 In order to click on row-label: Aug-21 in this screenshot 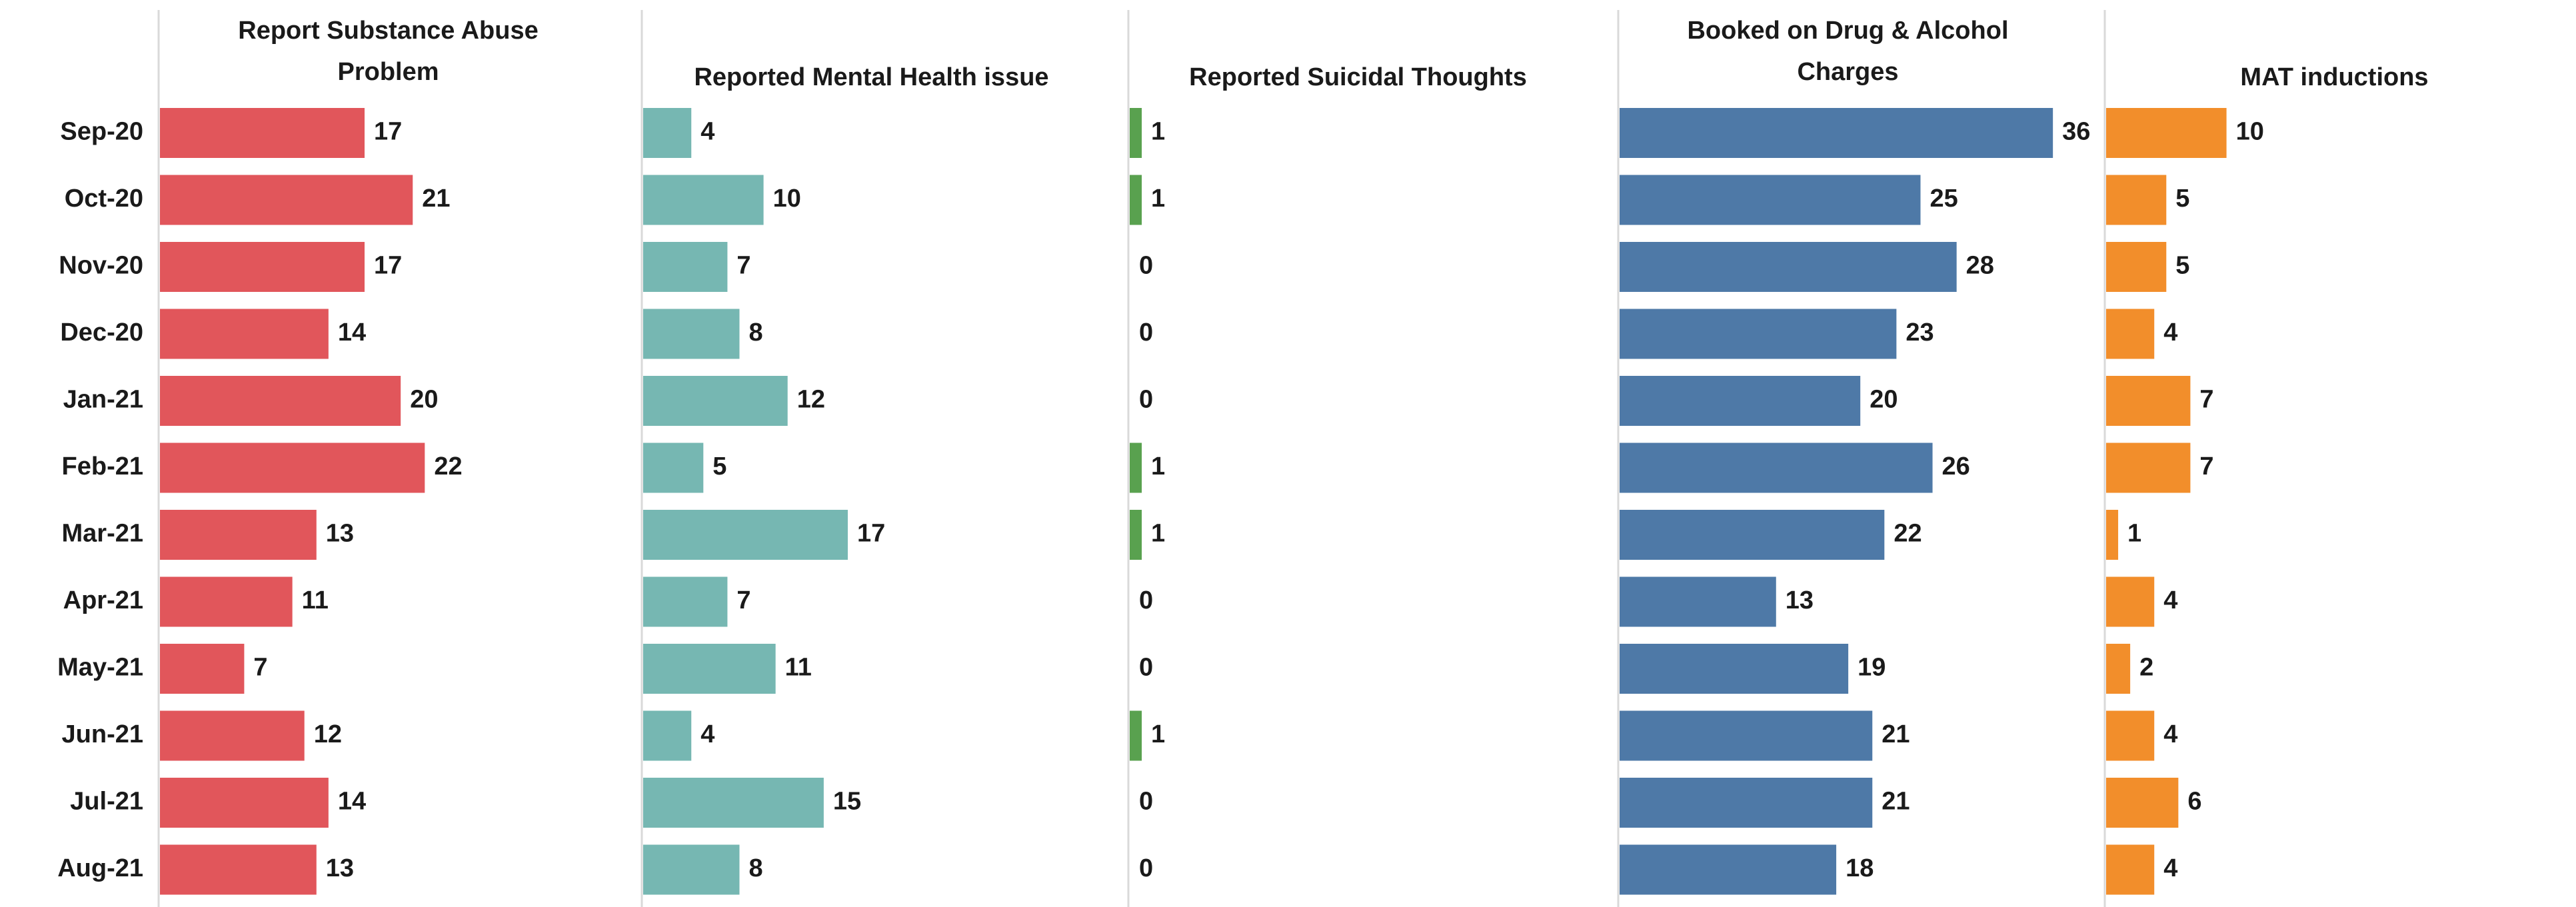, I will do `click(100, 868)`.